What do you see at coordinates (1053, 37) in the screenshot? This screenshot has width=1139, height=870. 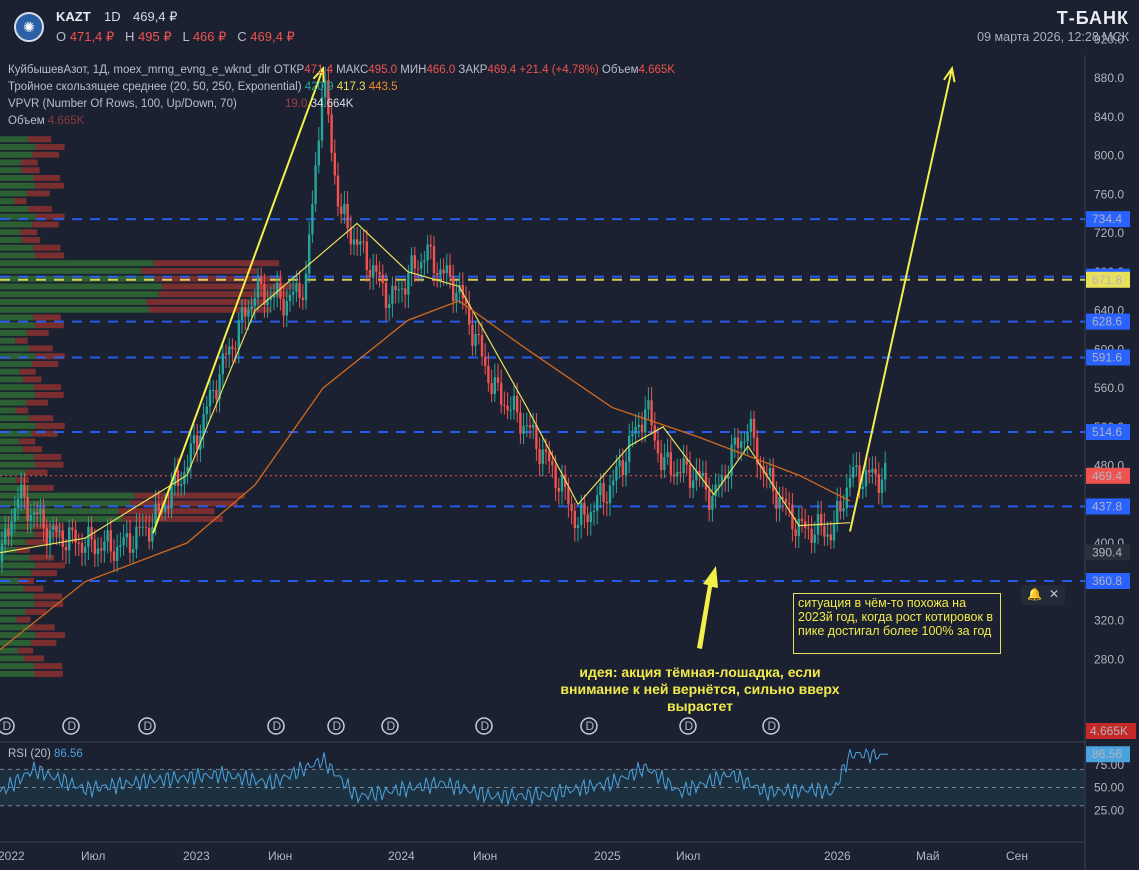 I see `datetime: 09 марта 2026, 12:28 МСК` at bounding box center [1053, 37].